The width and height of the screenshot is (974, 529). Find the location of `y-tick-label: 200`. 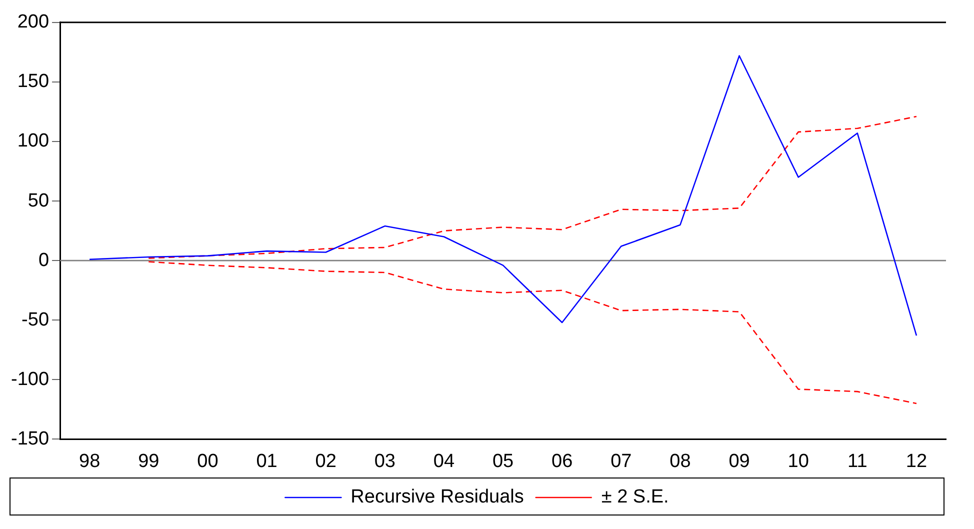

y-tick-label: 200 is located at coordinates (33, 22).